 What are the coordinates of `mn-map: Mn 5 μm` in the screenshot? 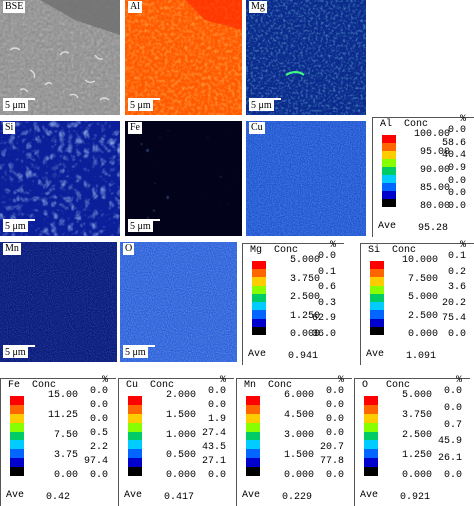 It's located at (58, 302).